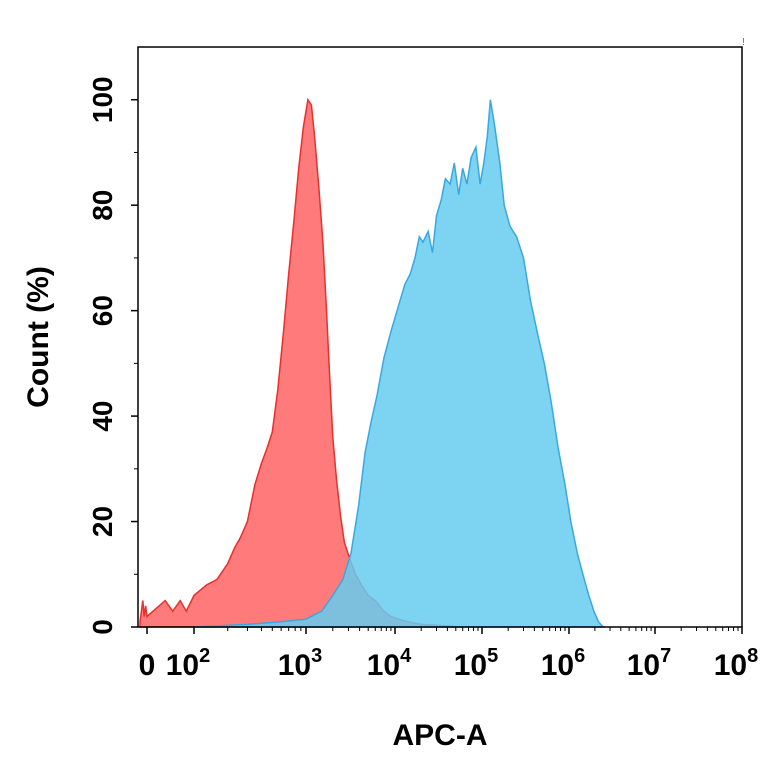  What do you see at coordinates (440, 735) in the screenshot?
I see `x-axis-title: APC-A` at bounding box center [440, 735].